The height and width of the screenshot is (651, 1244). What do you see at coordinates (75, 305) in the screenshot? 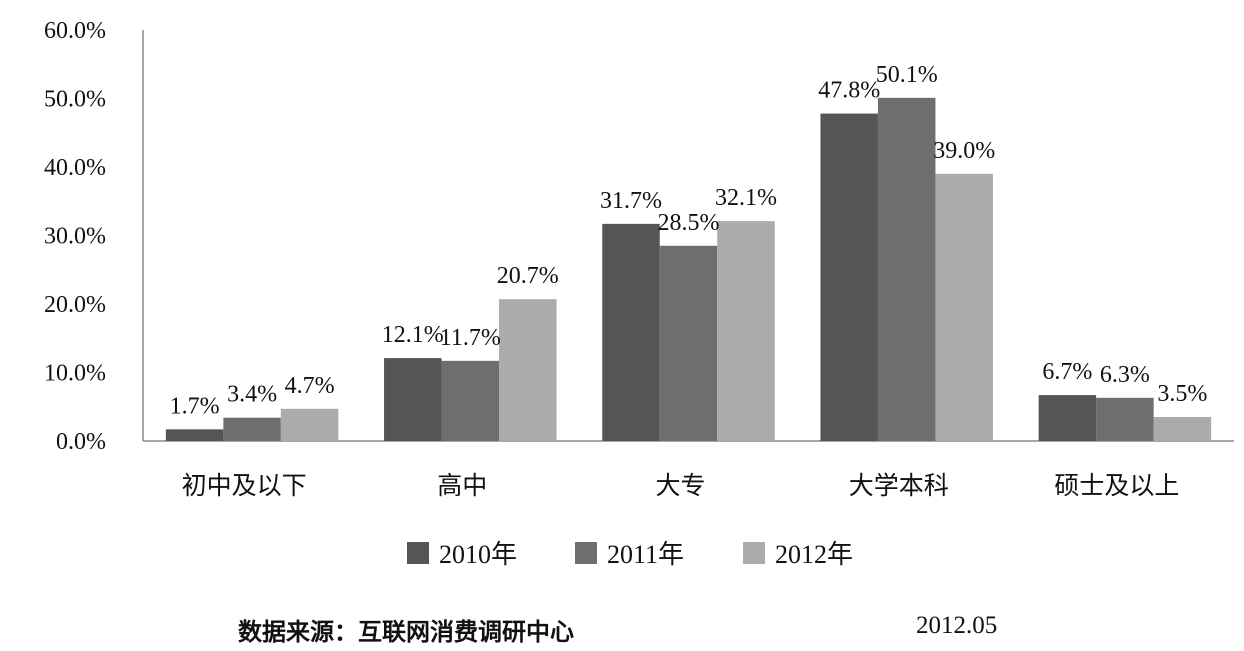
I see `y-tick-label: 20.0%` at bounding box center [75, 305].